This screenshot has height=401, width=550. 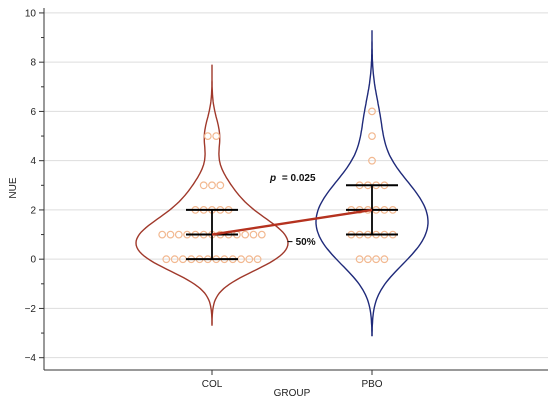 I want to click on x-axis-title: GROUP, so click(x=292, y=393).